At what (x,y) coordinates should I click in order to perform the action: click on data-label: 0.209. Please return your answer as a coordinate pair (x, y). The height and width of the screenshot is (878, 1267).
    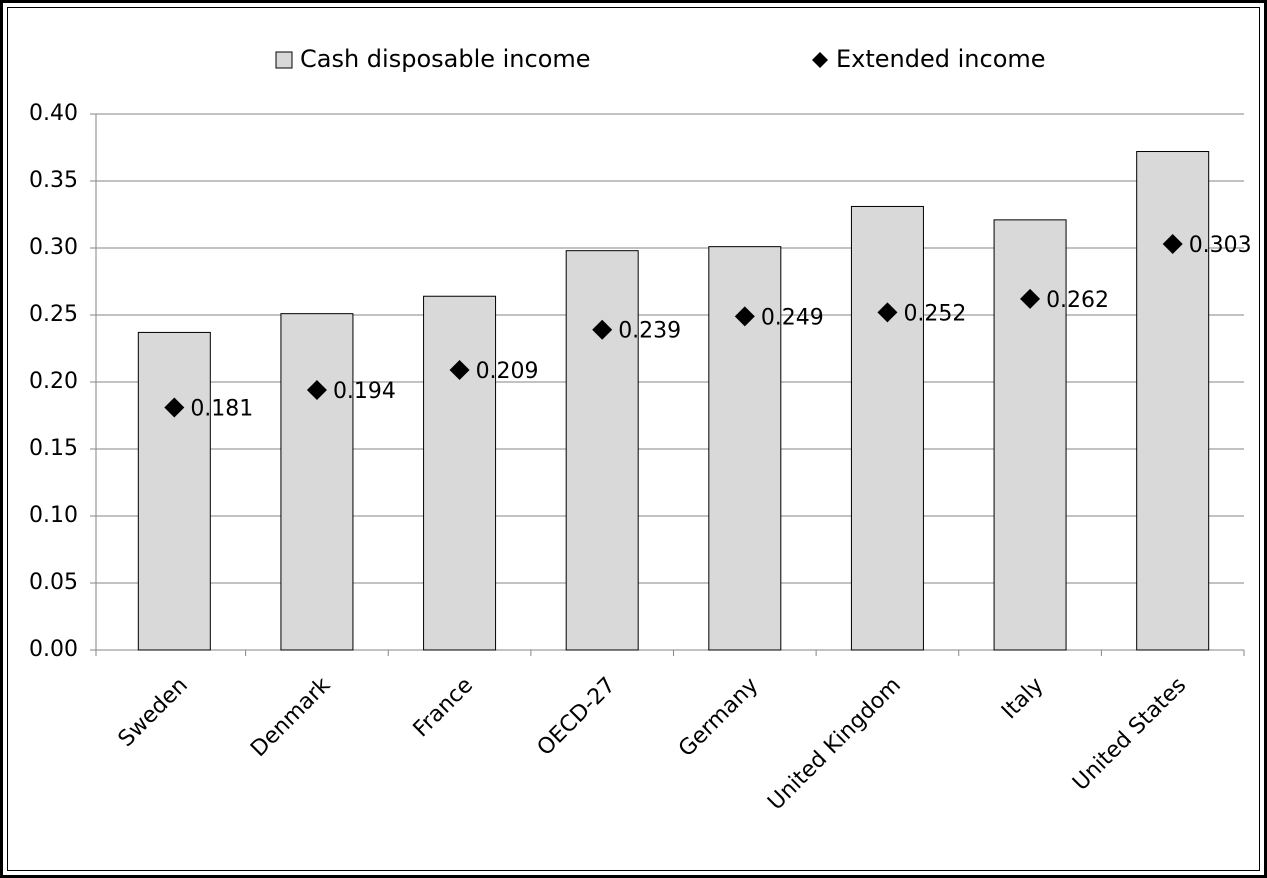
    Looking at the image, I should click on (507, 371).